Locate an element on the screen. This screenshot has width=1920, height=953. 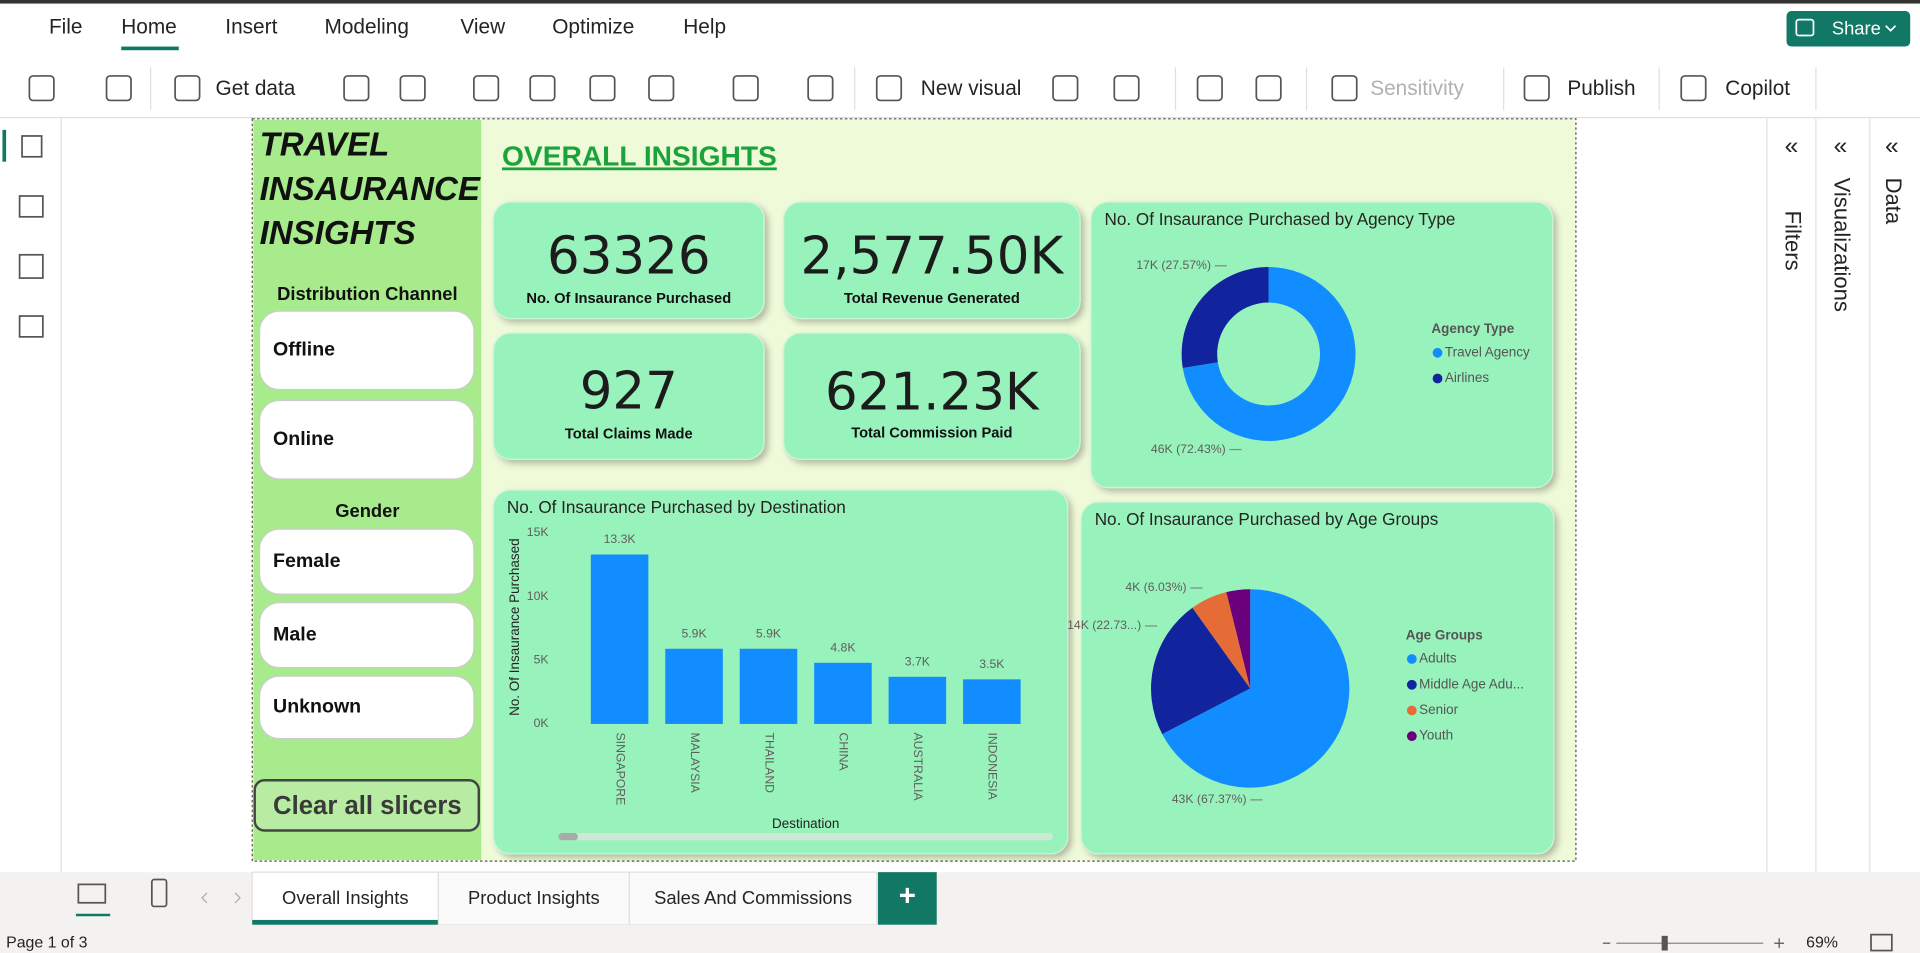
share-button is located at coordinates (1848, 29).